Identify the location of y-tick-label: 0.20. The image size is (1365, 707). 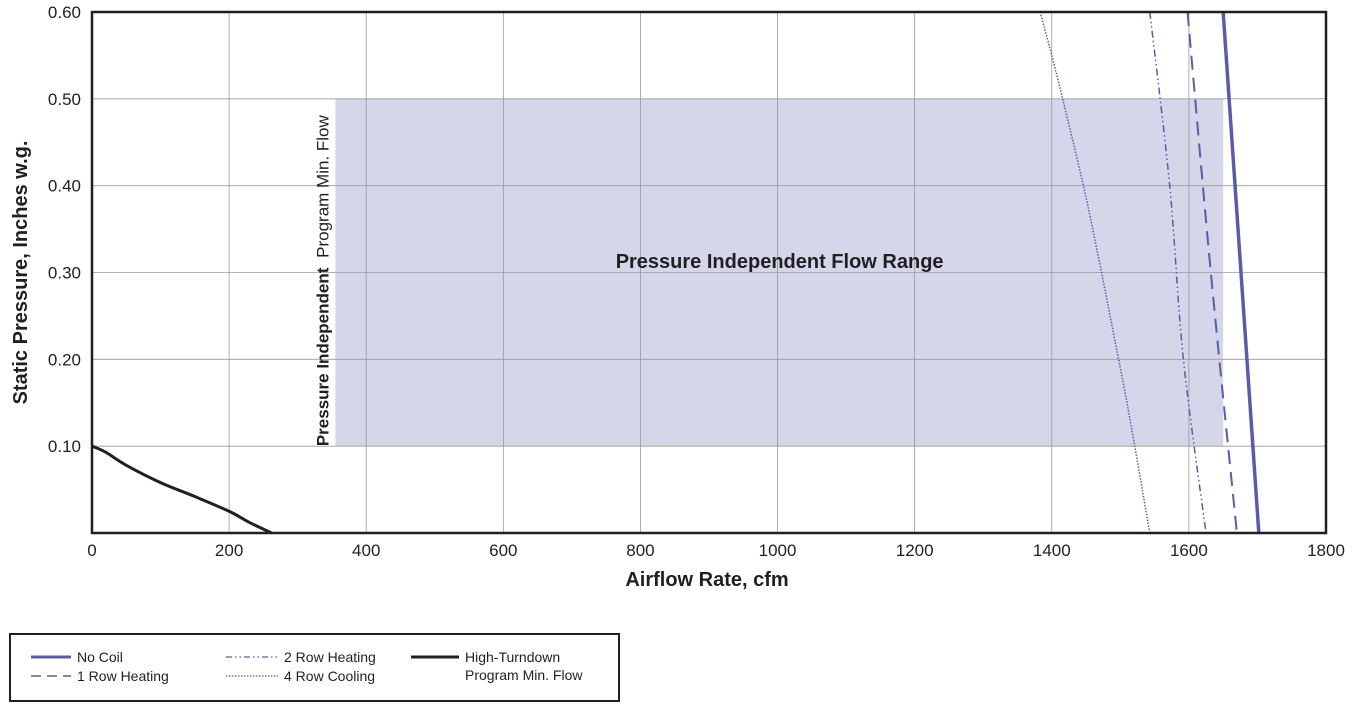
(64, 359).